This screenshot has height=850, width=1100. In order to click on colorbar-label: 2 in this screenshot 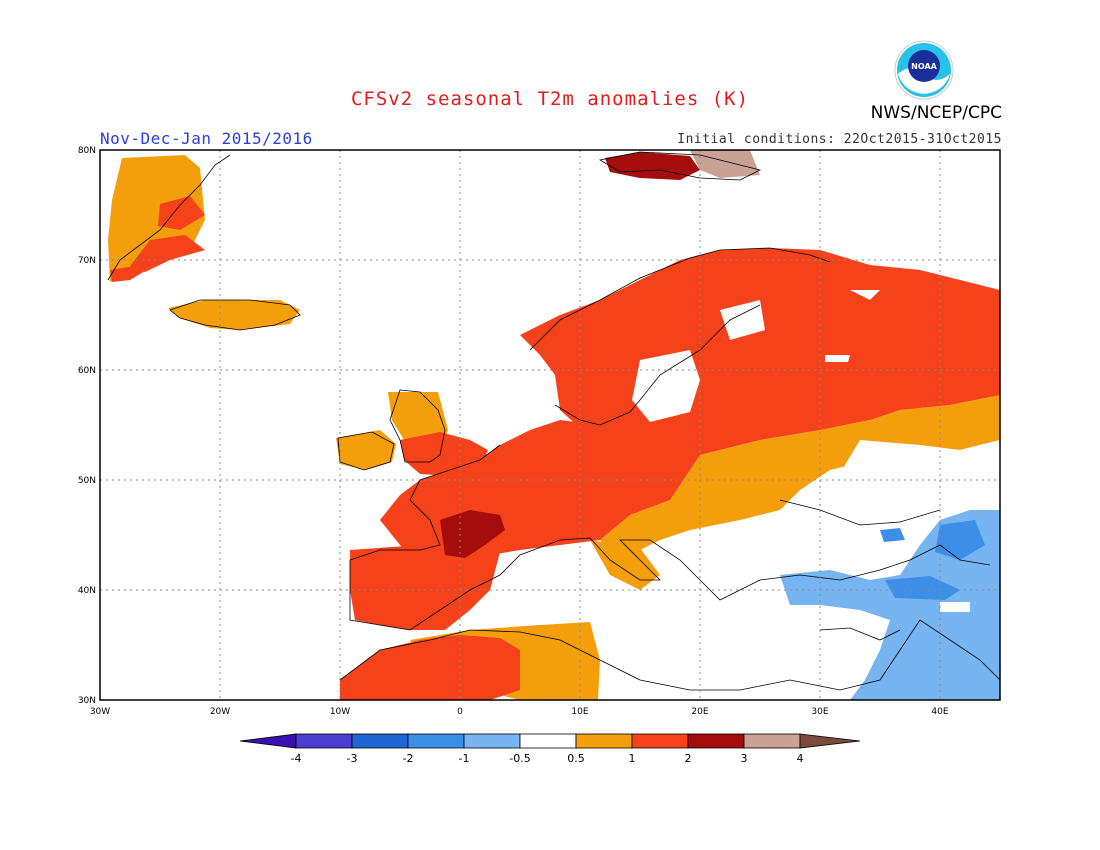, I will do `click(688, 758)`.